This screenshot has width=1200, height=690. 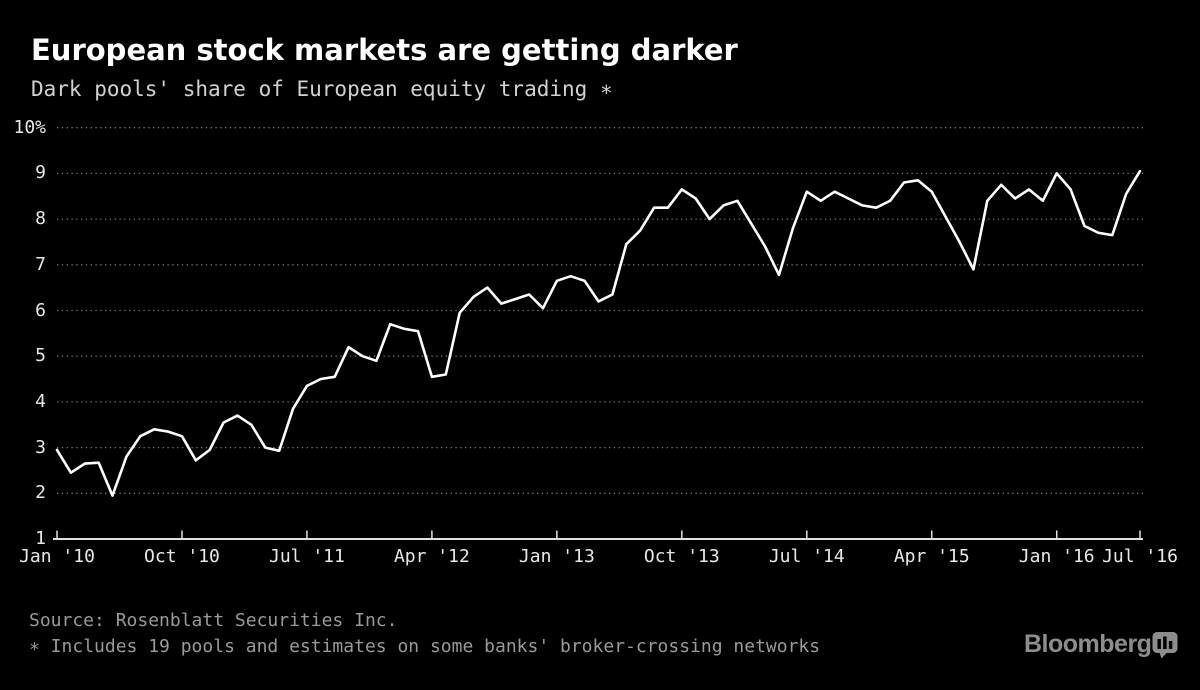 What do you see at coordinates (40, 401) in the screenshot?
I see `y-axis-label: 4` at bounding box center [40, 401].